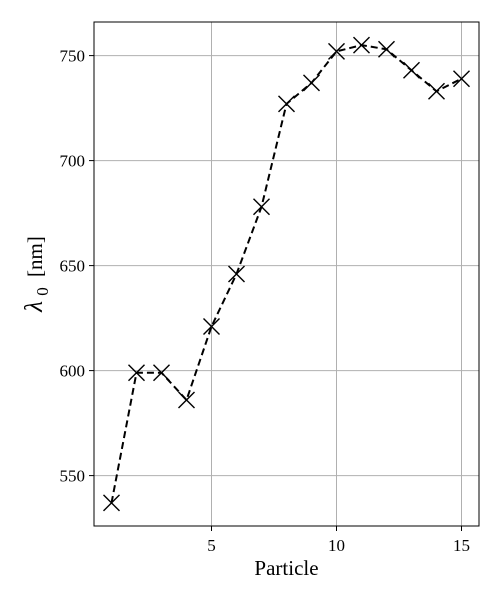 The height and width of the screenshot is (600, 500). I want to click on y-axis-label-subscript: 0, so click(42, 291).